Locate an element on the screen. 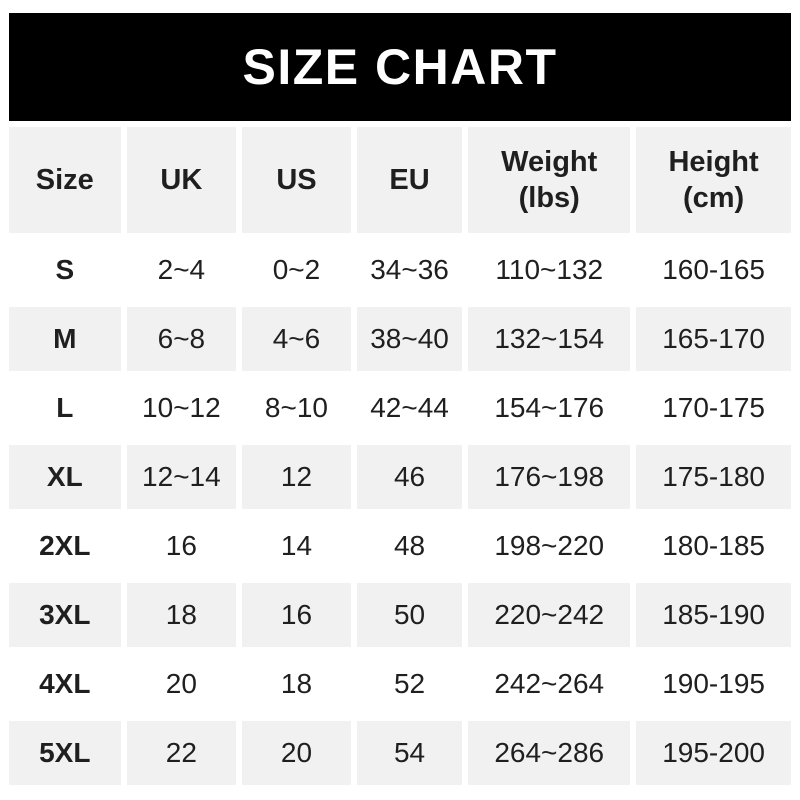 The image size is (800, 800). size-cell: 2XL is located at coordinates (65, 546).